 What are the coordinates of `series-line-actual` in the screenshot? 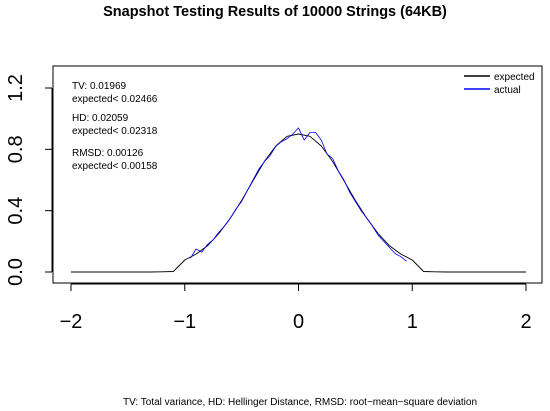 It's located at (298, 194).